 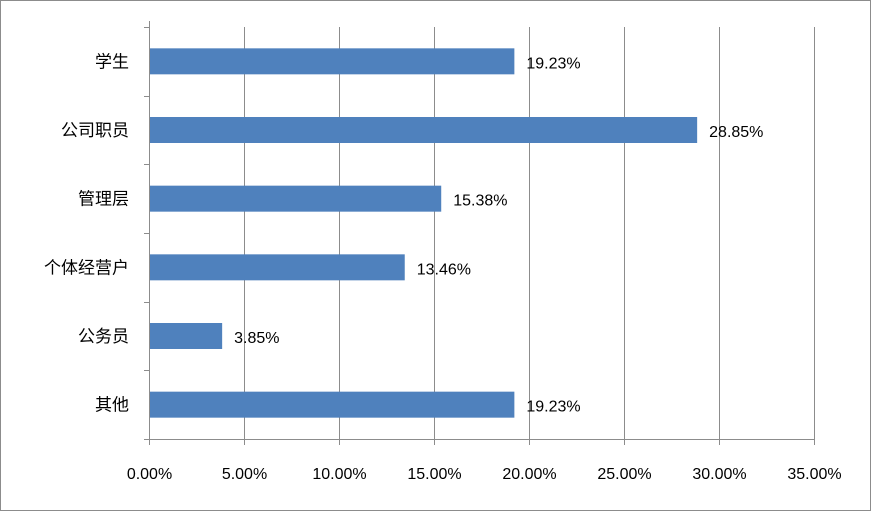 What do you see at coordinates (95, 131) in the screenshot?
I see `category-label: 公司职员` at bounding box center [95, 131].